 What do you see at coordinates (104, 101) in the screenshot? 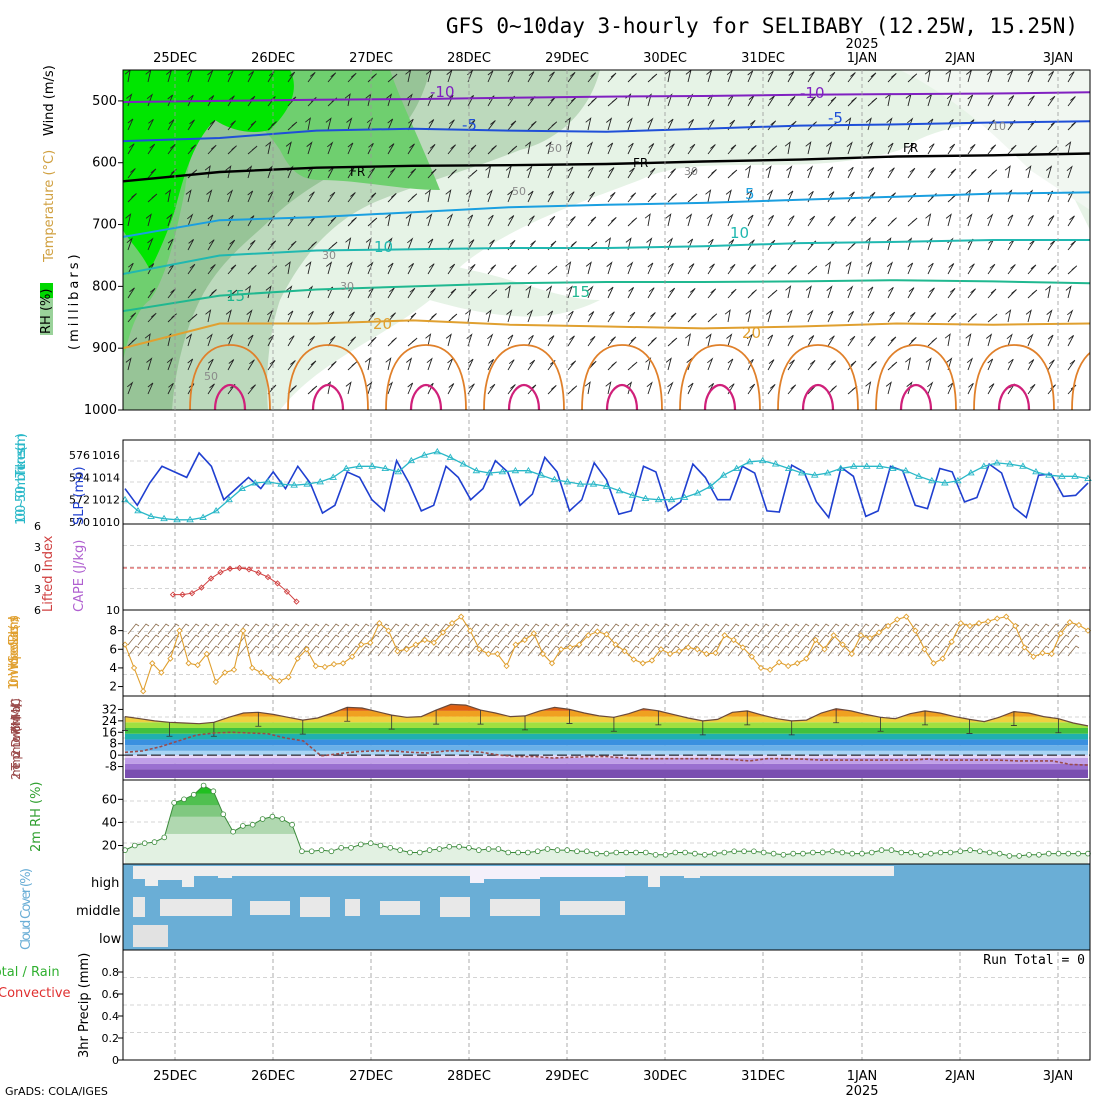
I see `tick-label: 500` at bounding box center [104, 101].